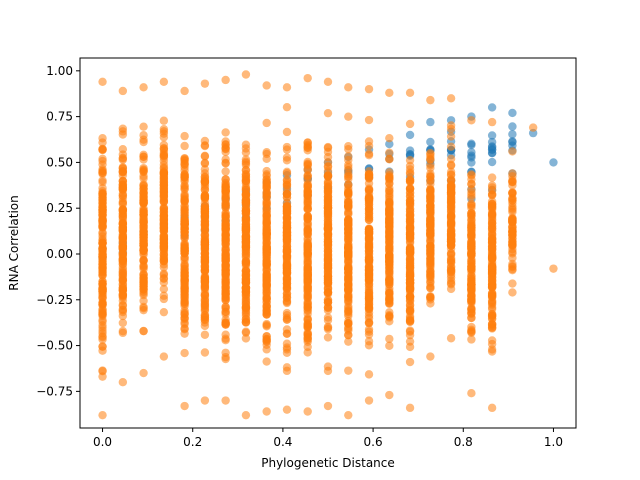 The height and width of the screenshot is (480, 640). Describe the element at coordinates (59, 71) in the screenshot. I see `y-tick-label: 1.00` at that location.